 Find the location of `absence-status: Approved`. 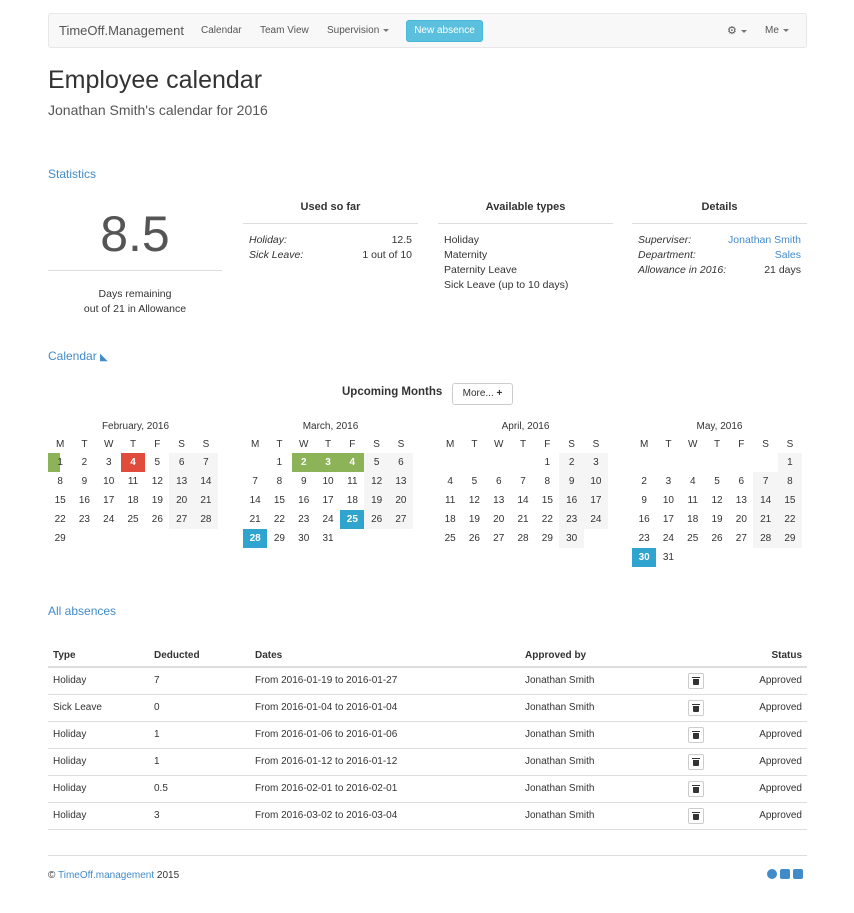

absence-status: Approved is located at coordinates (760, 816).